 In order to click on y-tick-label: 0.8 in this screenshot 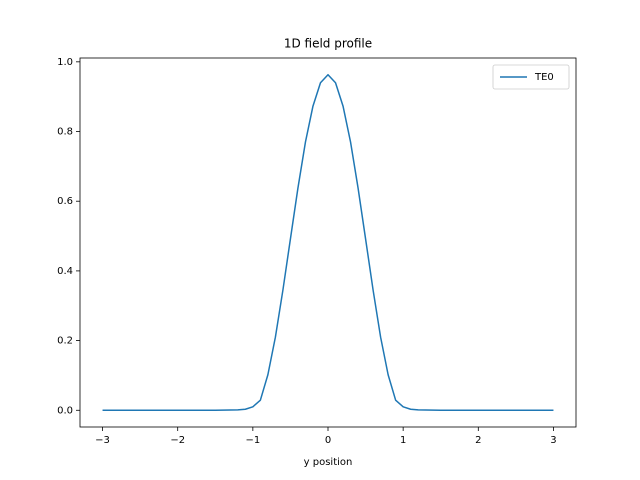, I will do `click(65, 132)`.